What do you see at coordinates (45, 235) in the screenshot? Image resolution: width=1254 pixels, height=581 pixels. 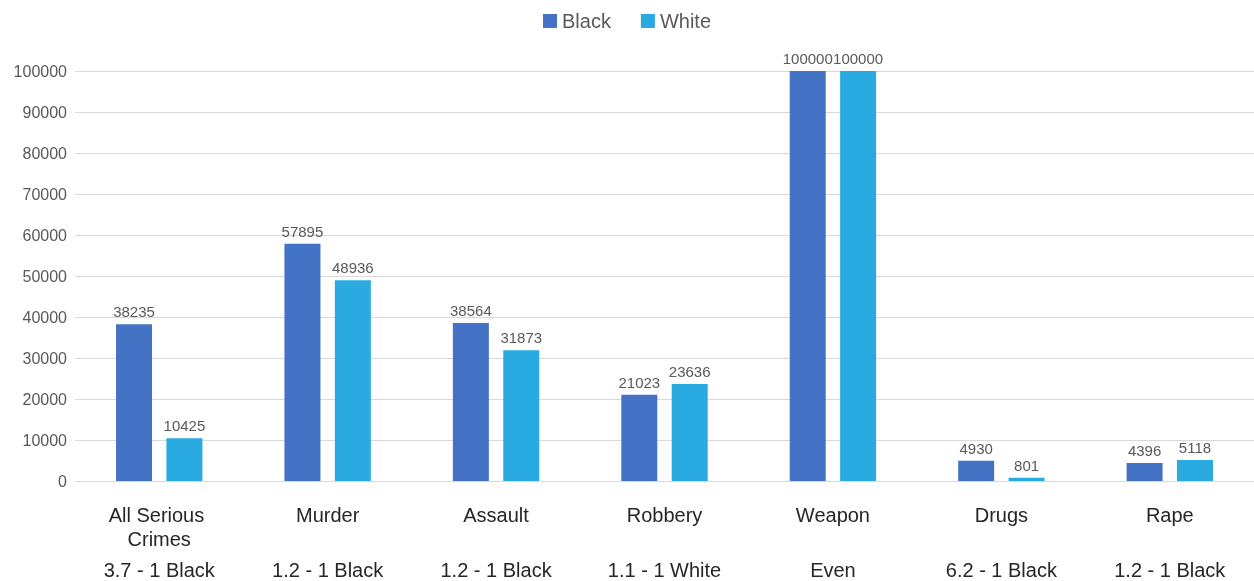 I see `y-tick-label: 60000` at bounding box center [45, 235].